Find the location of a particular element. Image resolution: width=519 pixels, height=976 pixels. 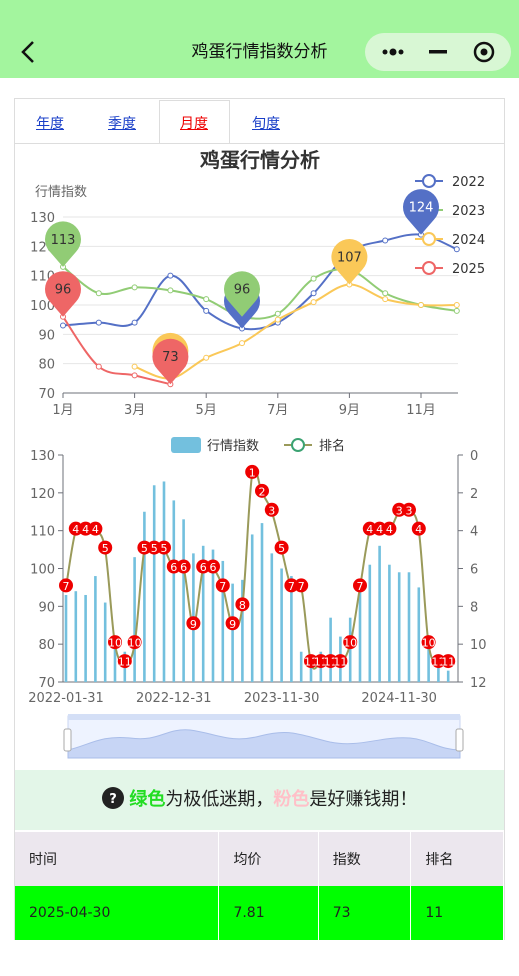

x-tick-label: 2022-01-31 is located at coordinates (66, 698).